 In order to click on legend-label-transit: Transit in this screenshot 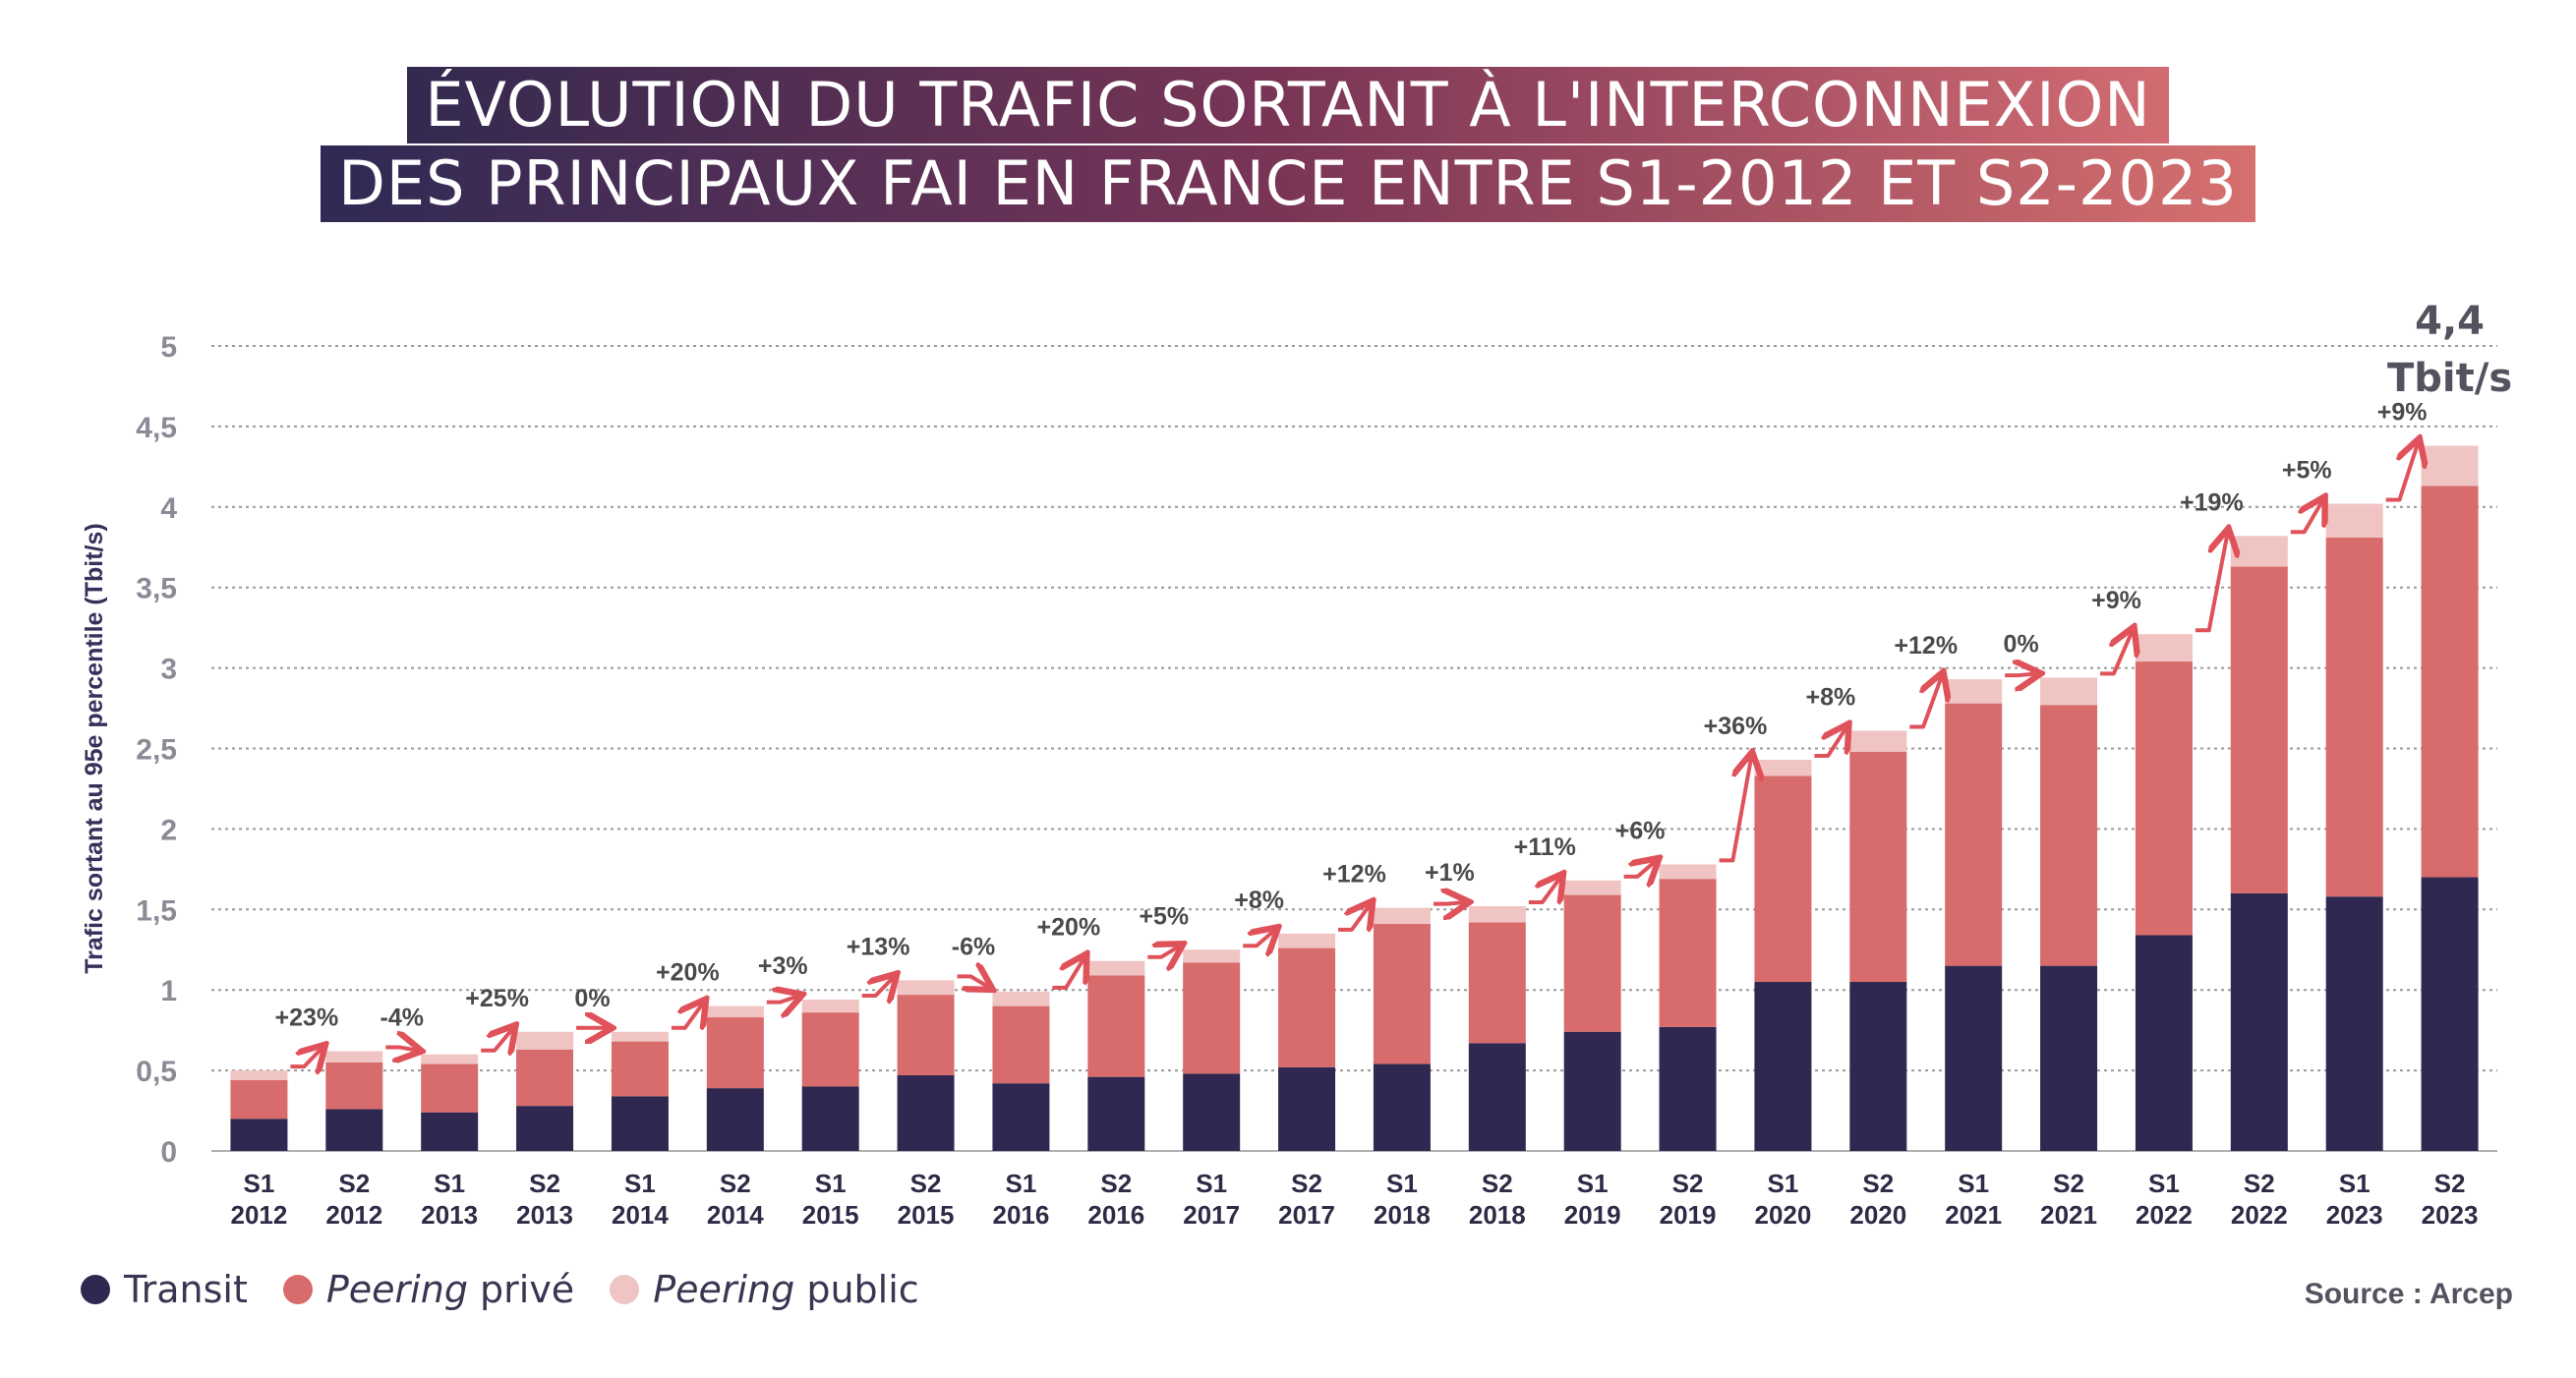, I will do `click(186, 1289)`.